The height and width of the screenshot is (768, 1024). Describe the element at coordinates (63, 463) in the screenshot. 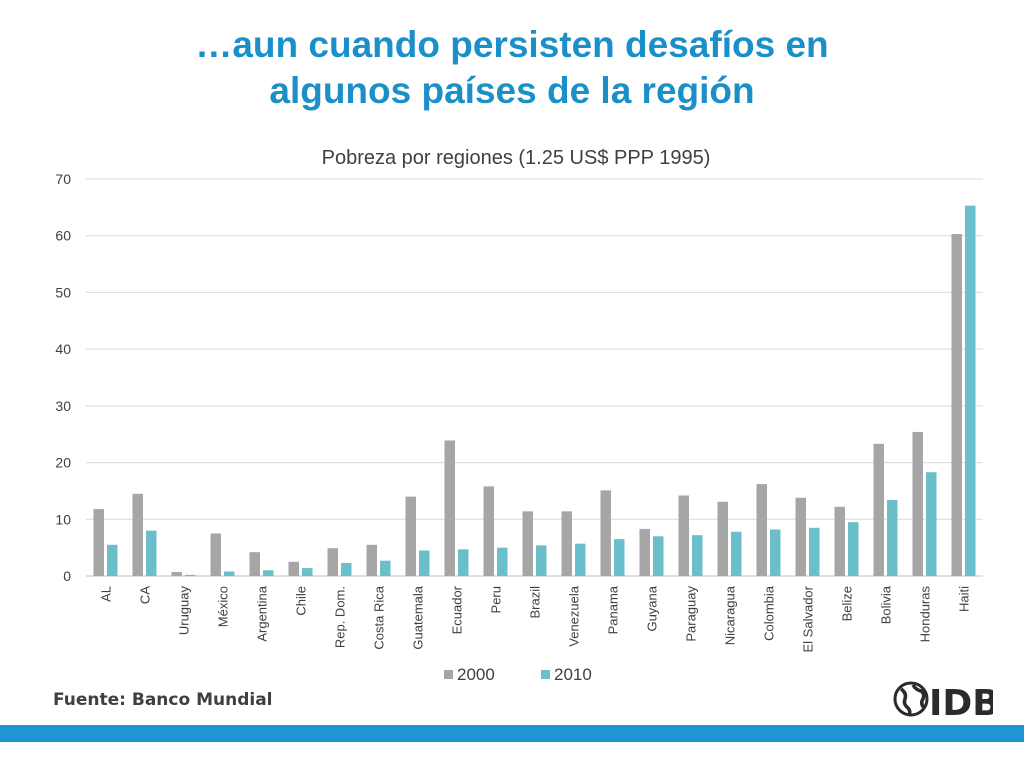

I see `y-tick-label: 20` at that location.